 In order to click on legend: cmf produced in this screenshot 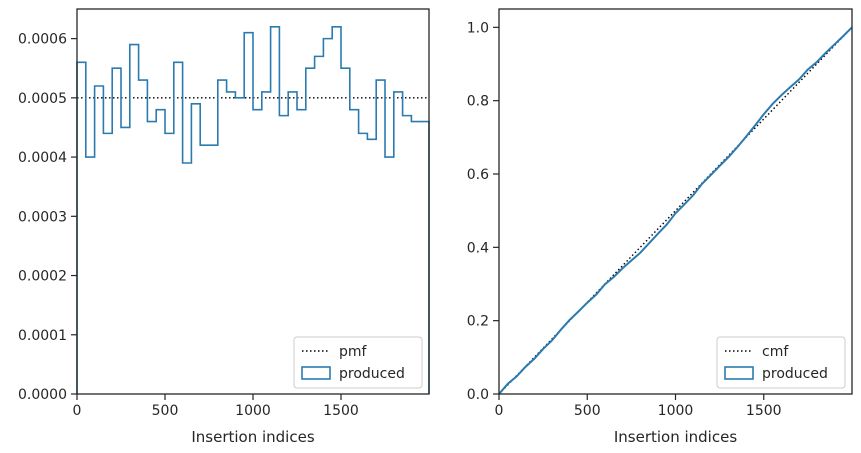, I will do `click(781, 362)`.